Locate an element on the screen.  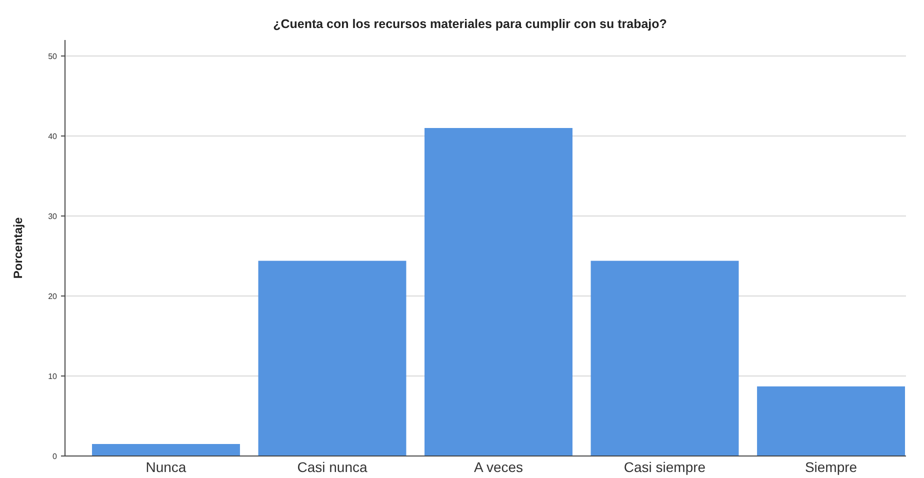
y-tick-label: 30 is located at coordinates (53, 216).